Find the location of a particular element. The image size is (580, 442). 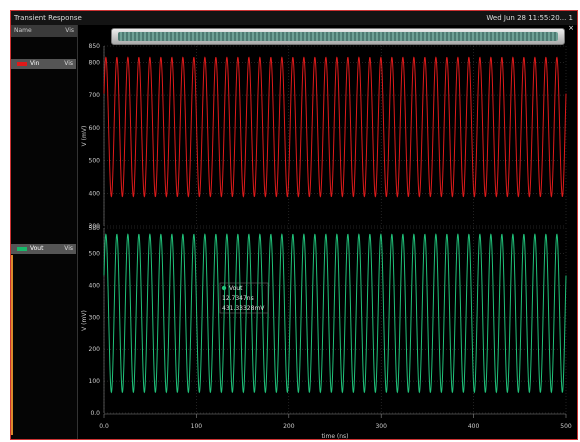

cursor-box is located at coordinates (244, 298).